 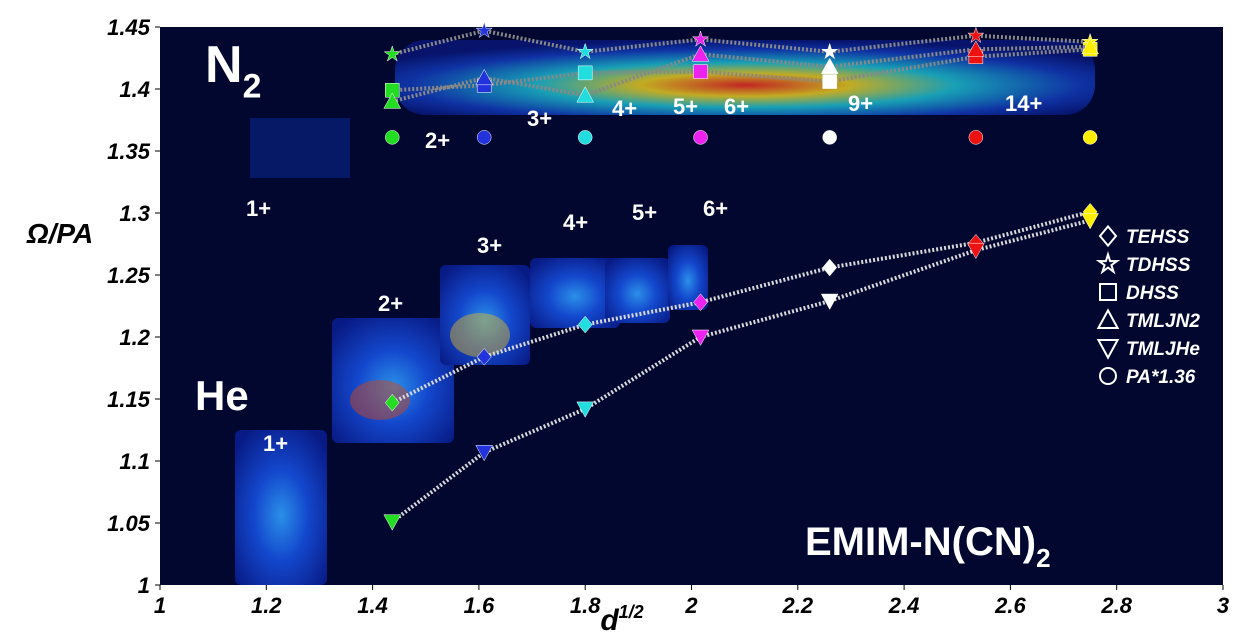 I want to click on y-tick-label: 1.25, so click(x=129, y=275).